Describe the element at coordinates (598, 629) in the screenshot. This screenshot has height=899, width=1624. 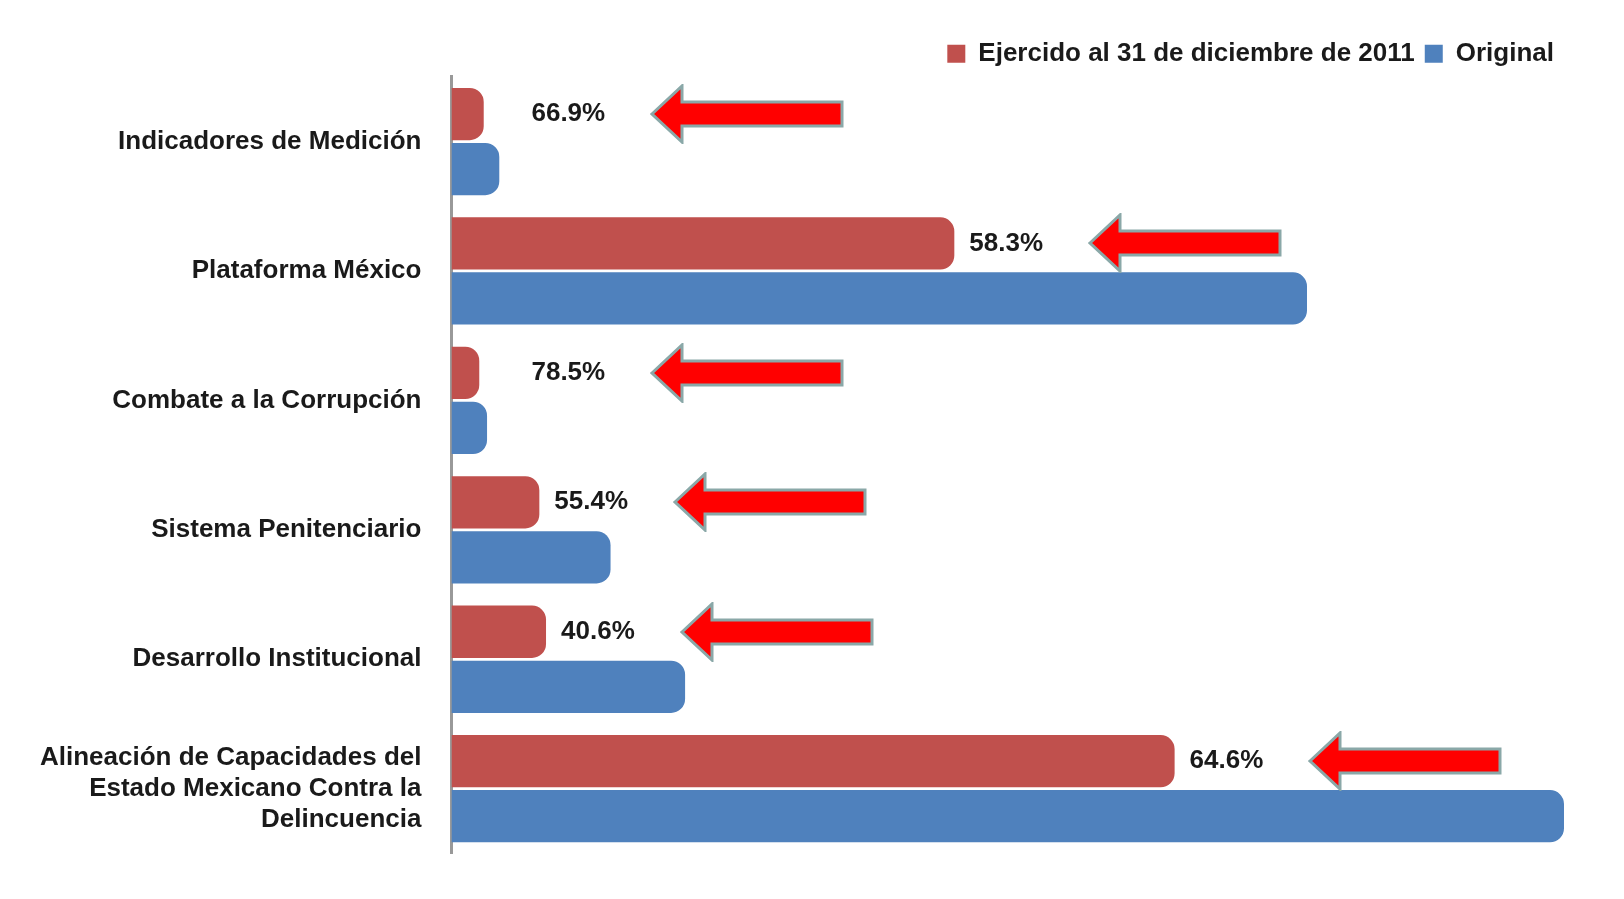
I see `annotation: 40.6%` at that location.